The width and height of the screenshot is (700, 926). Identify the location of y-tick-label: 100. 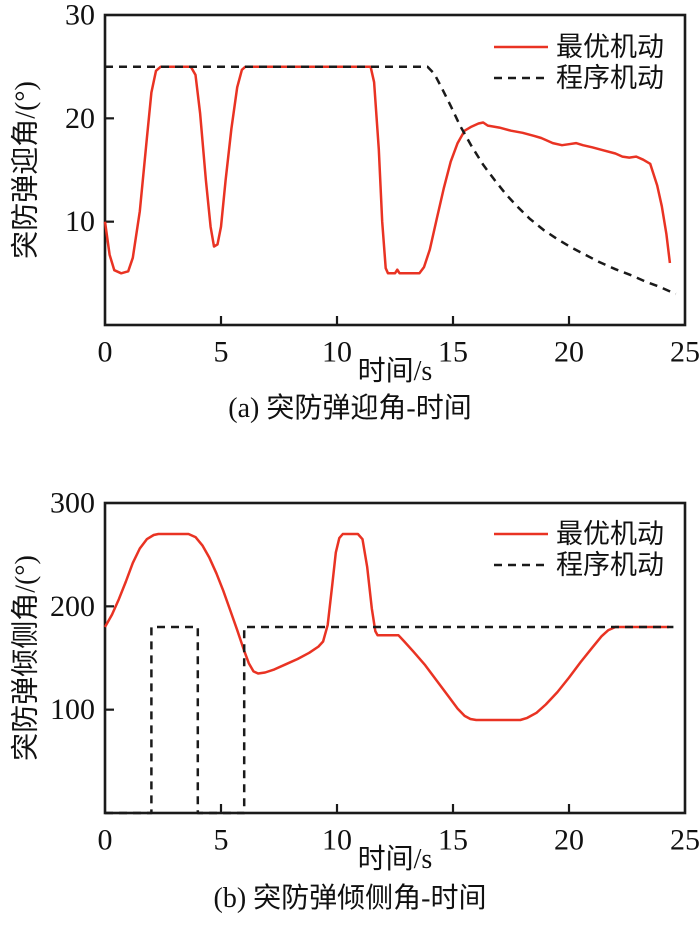
(72, 709).